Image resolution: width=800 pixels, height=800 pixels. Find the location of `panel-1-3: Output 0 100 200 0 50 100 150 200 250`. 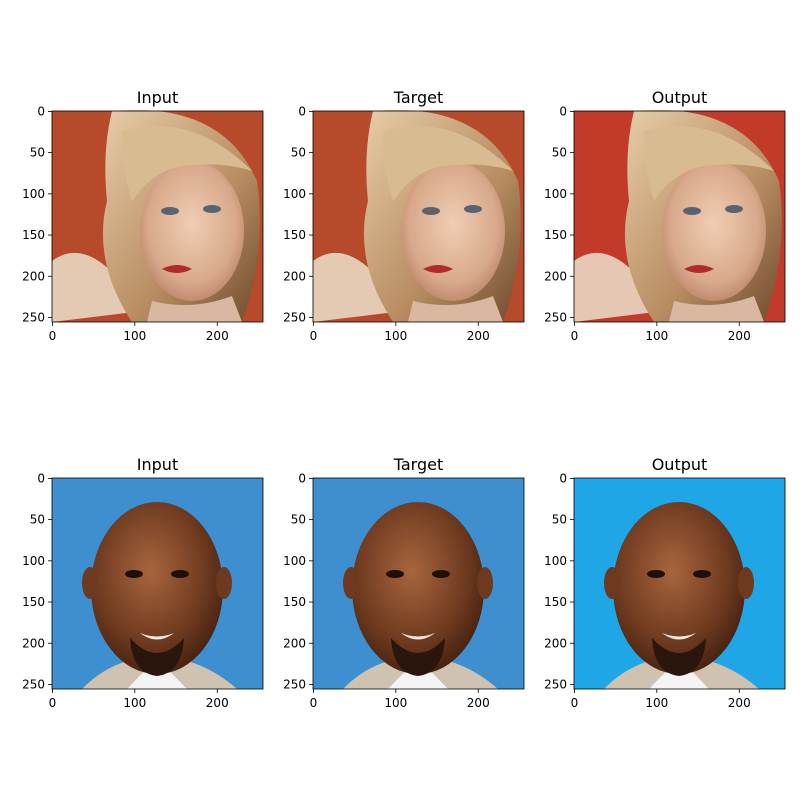

panel-1-3: Output 0 100 200 0 50 100 150 200 250 is located at coordinates (665, 215).